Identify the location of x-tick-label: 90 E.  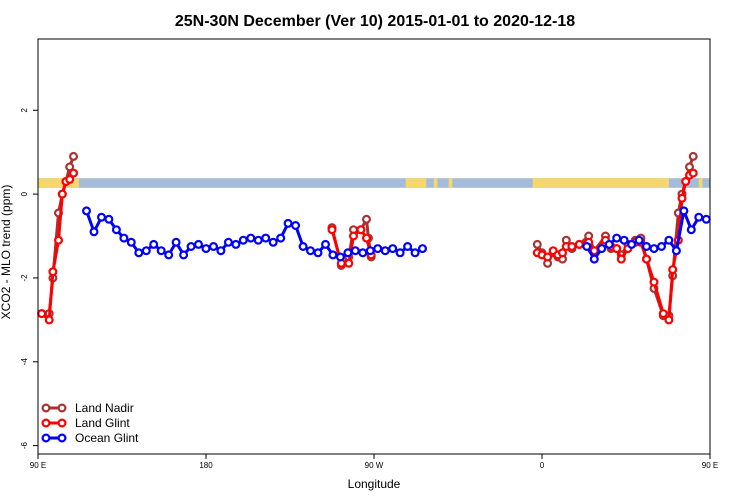
(38, 465).